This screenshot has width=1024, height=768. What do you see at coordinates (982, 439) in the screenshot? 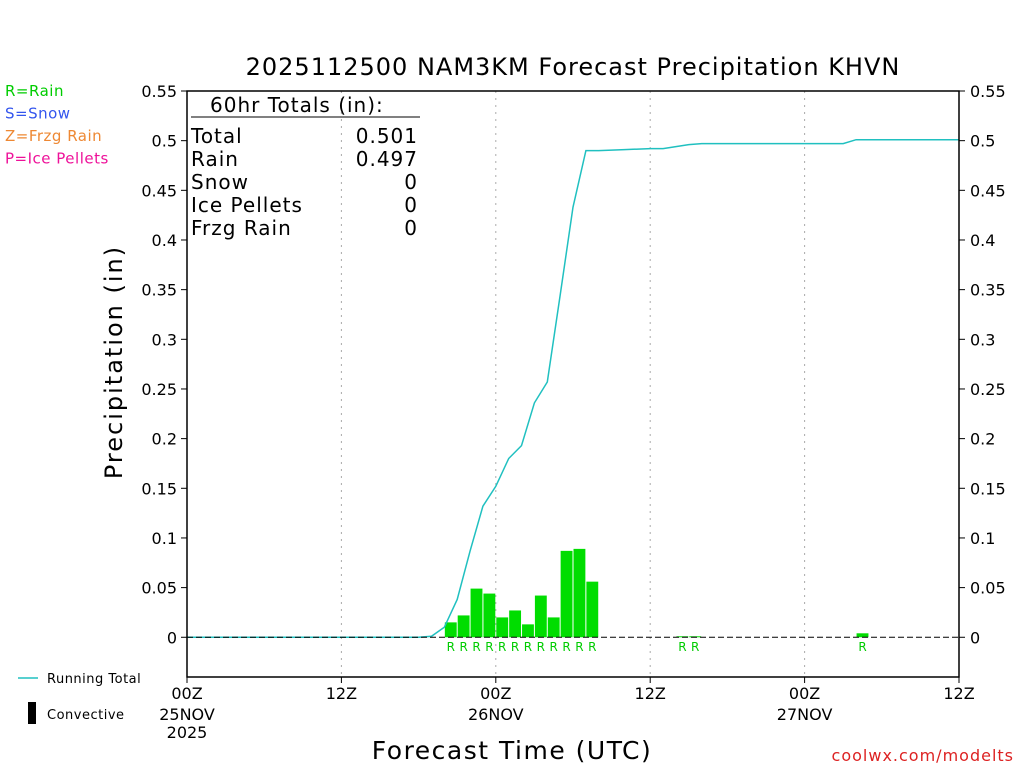
I see `y-tick-label-right: 0.2` at bounding box center [982, 439].